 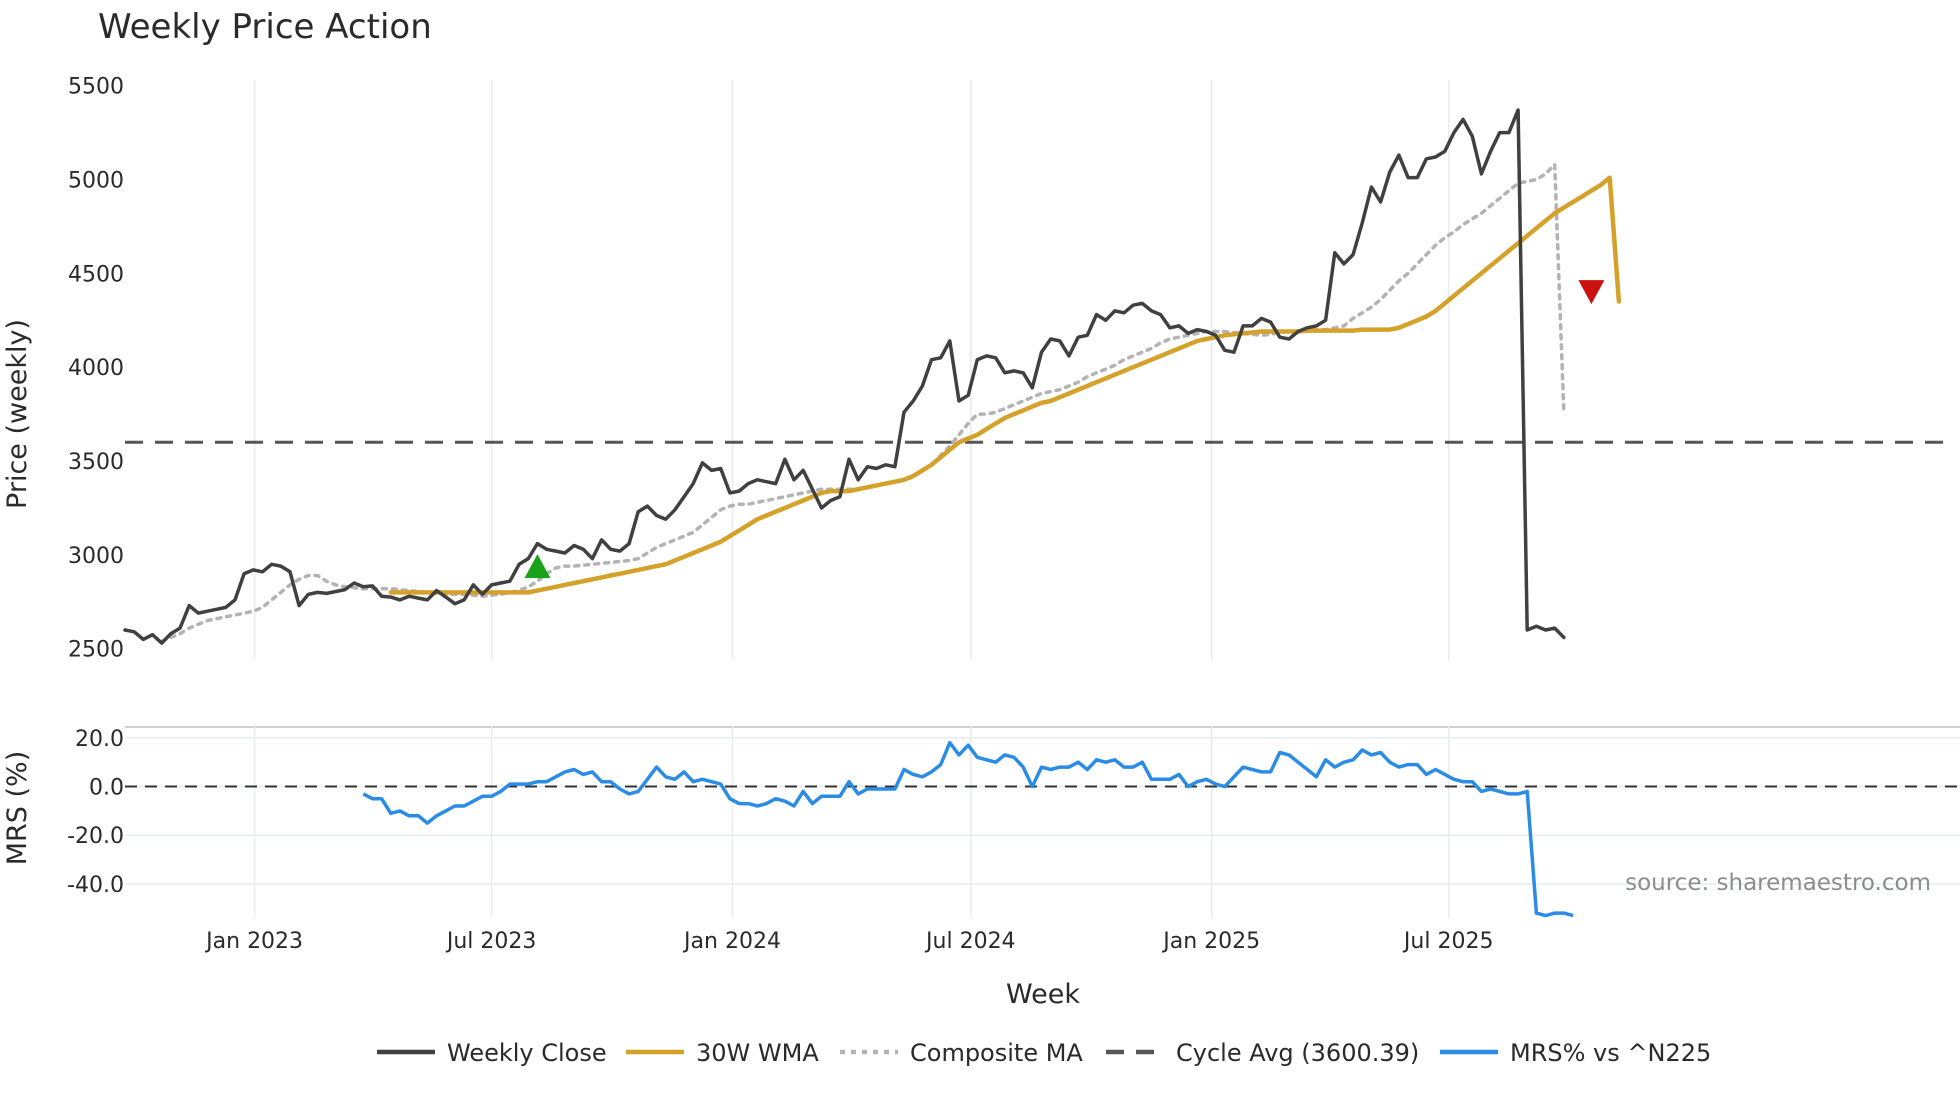 I want to click on y-tick-label: 4000, so click(x=96, y=368).